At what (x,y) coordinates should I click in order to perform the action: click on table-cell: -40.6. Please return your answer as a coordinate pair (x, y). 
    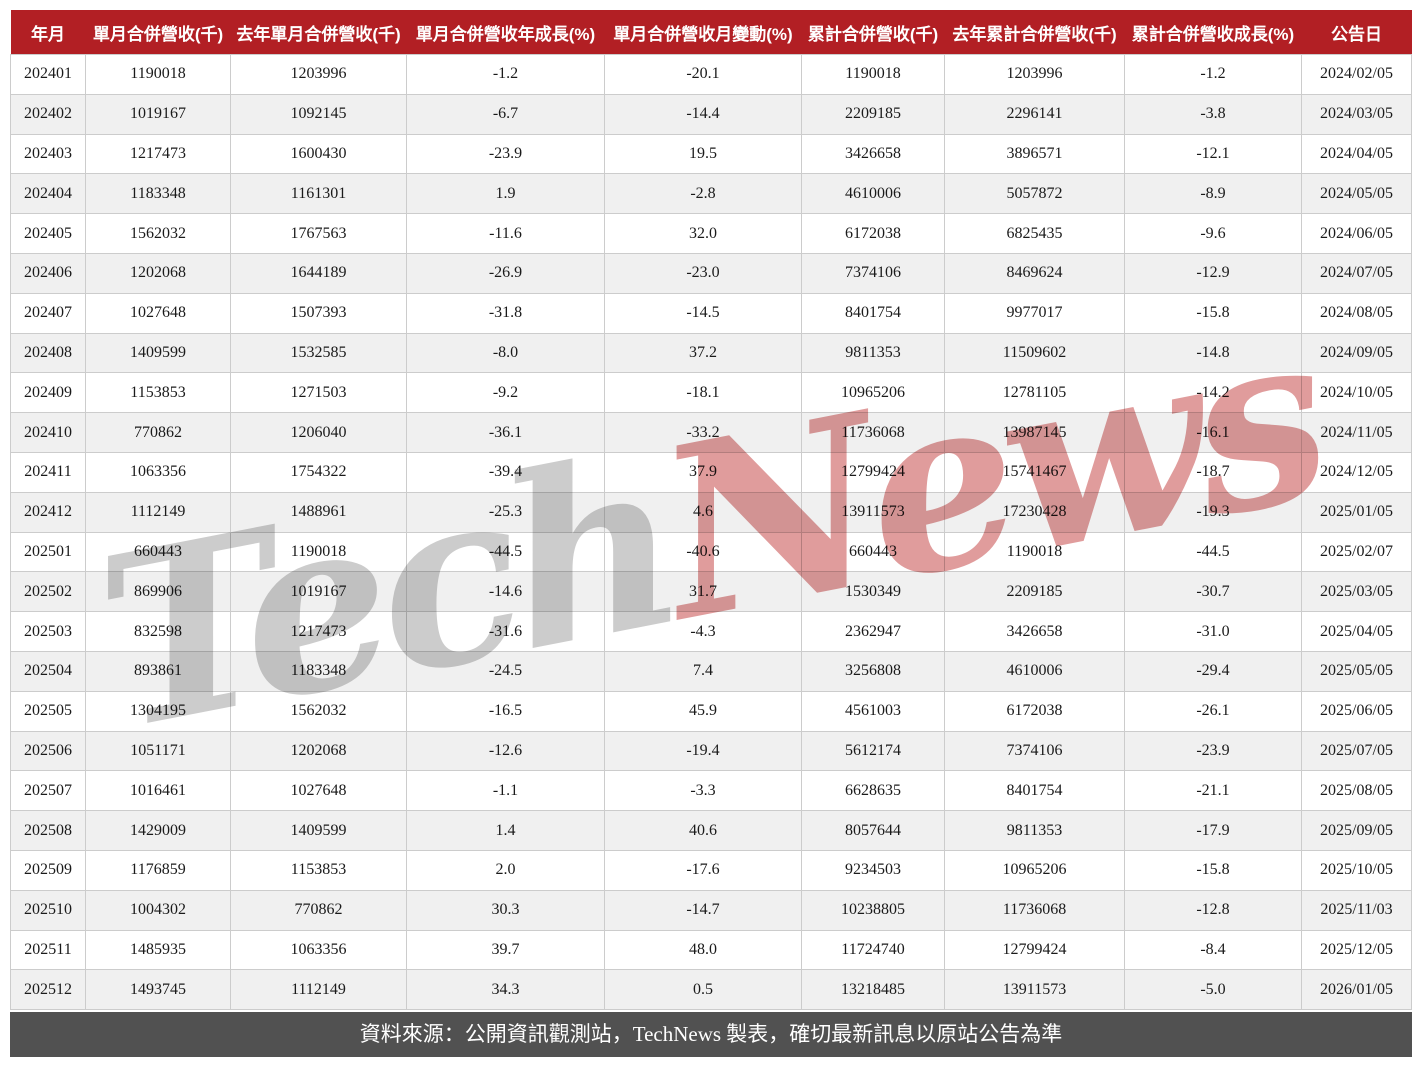
    Looking at the image, I should click on (703, 552).